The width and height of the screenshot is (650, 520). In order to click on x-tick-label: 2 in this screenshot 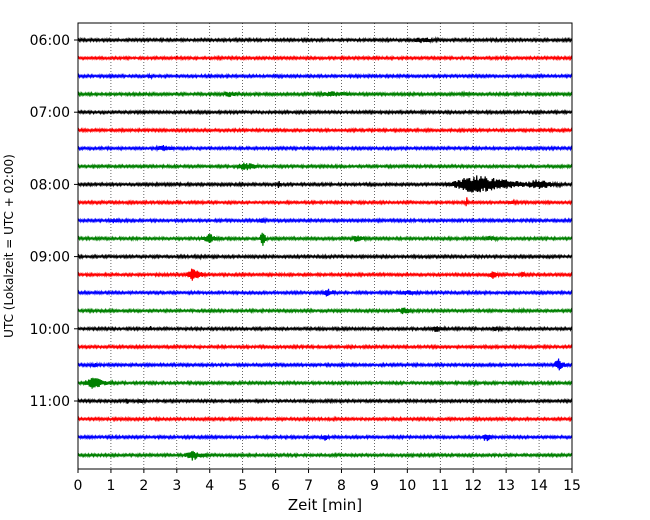, I will do `click(143, 486)`.